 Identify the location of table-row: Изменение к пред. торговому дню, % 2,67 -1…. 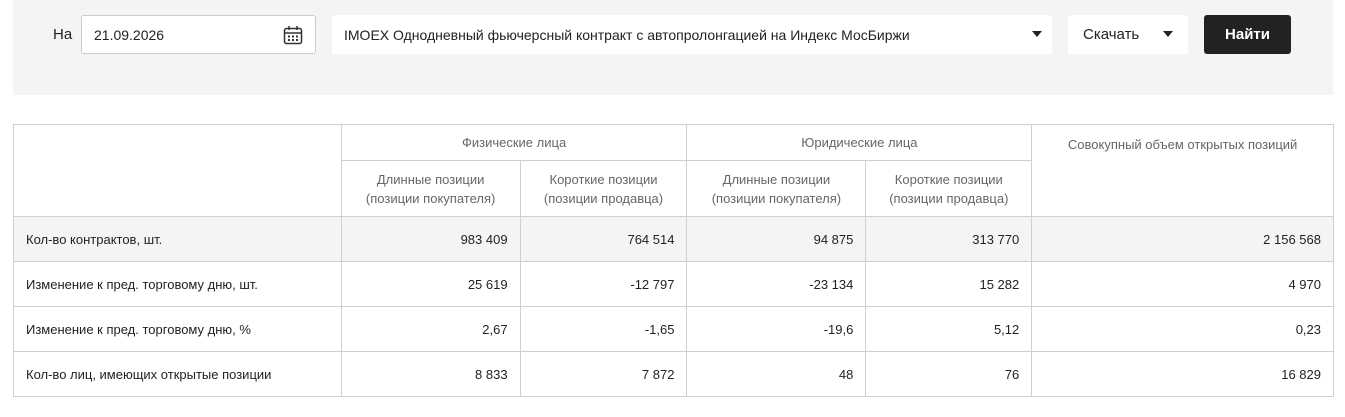
(673, 329).